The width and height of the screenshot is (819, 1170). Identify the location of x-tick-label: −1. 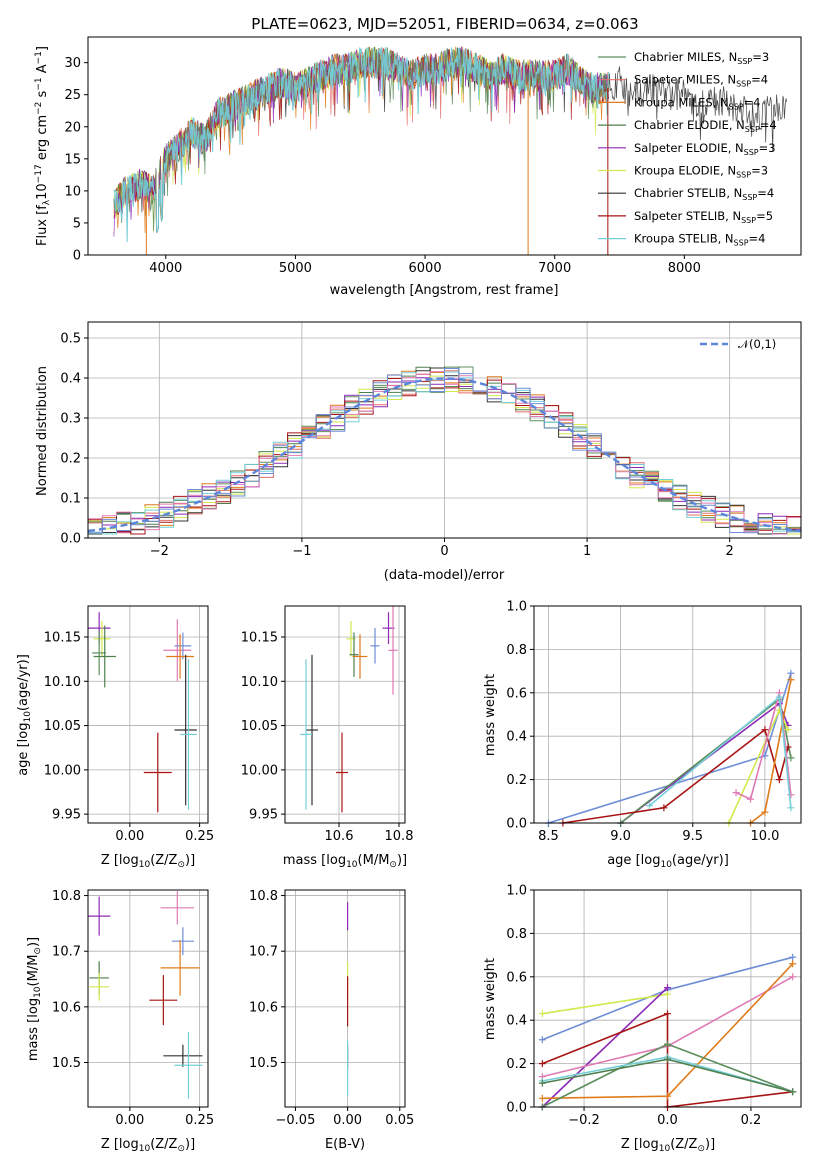
(301, 551).